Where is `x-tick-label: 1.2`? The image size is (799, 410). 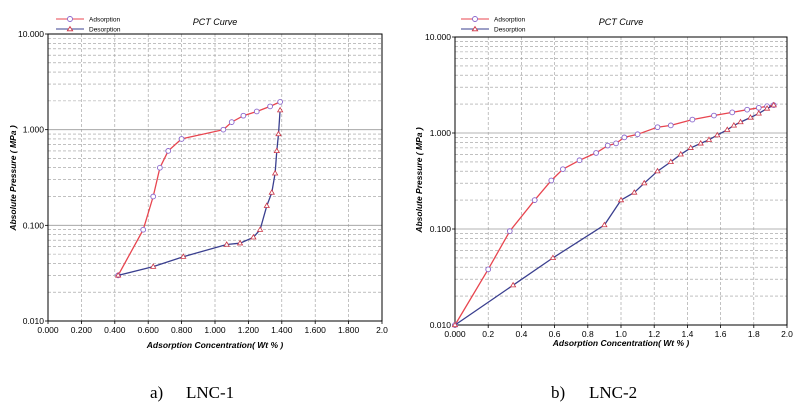 x-tick-label: 1.2 is located at coordinates (654, 334).